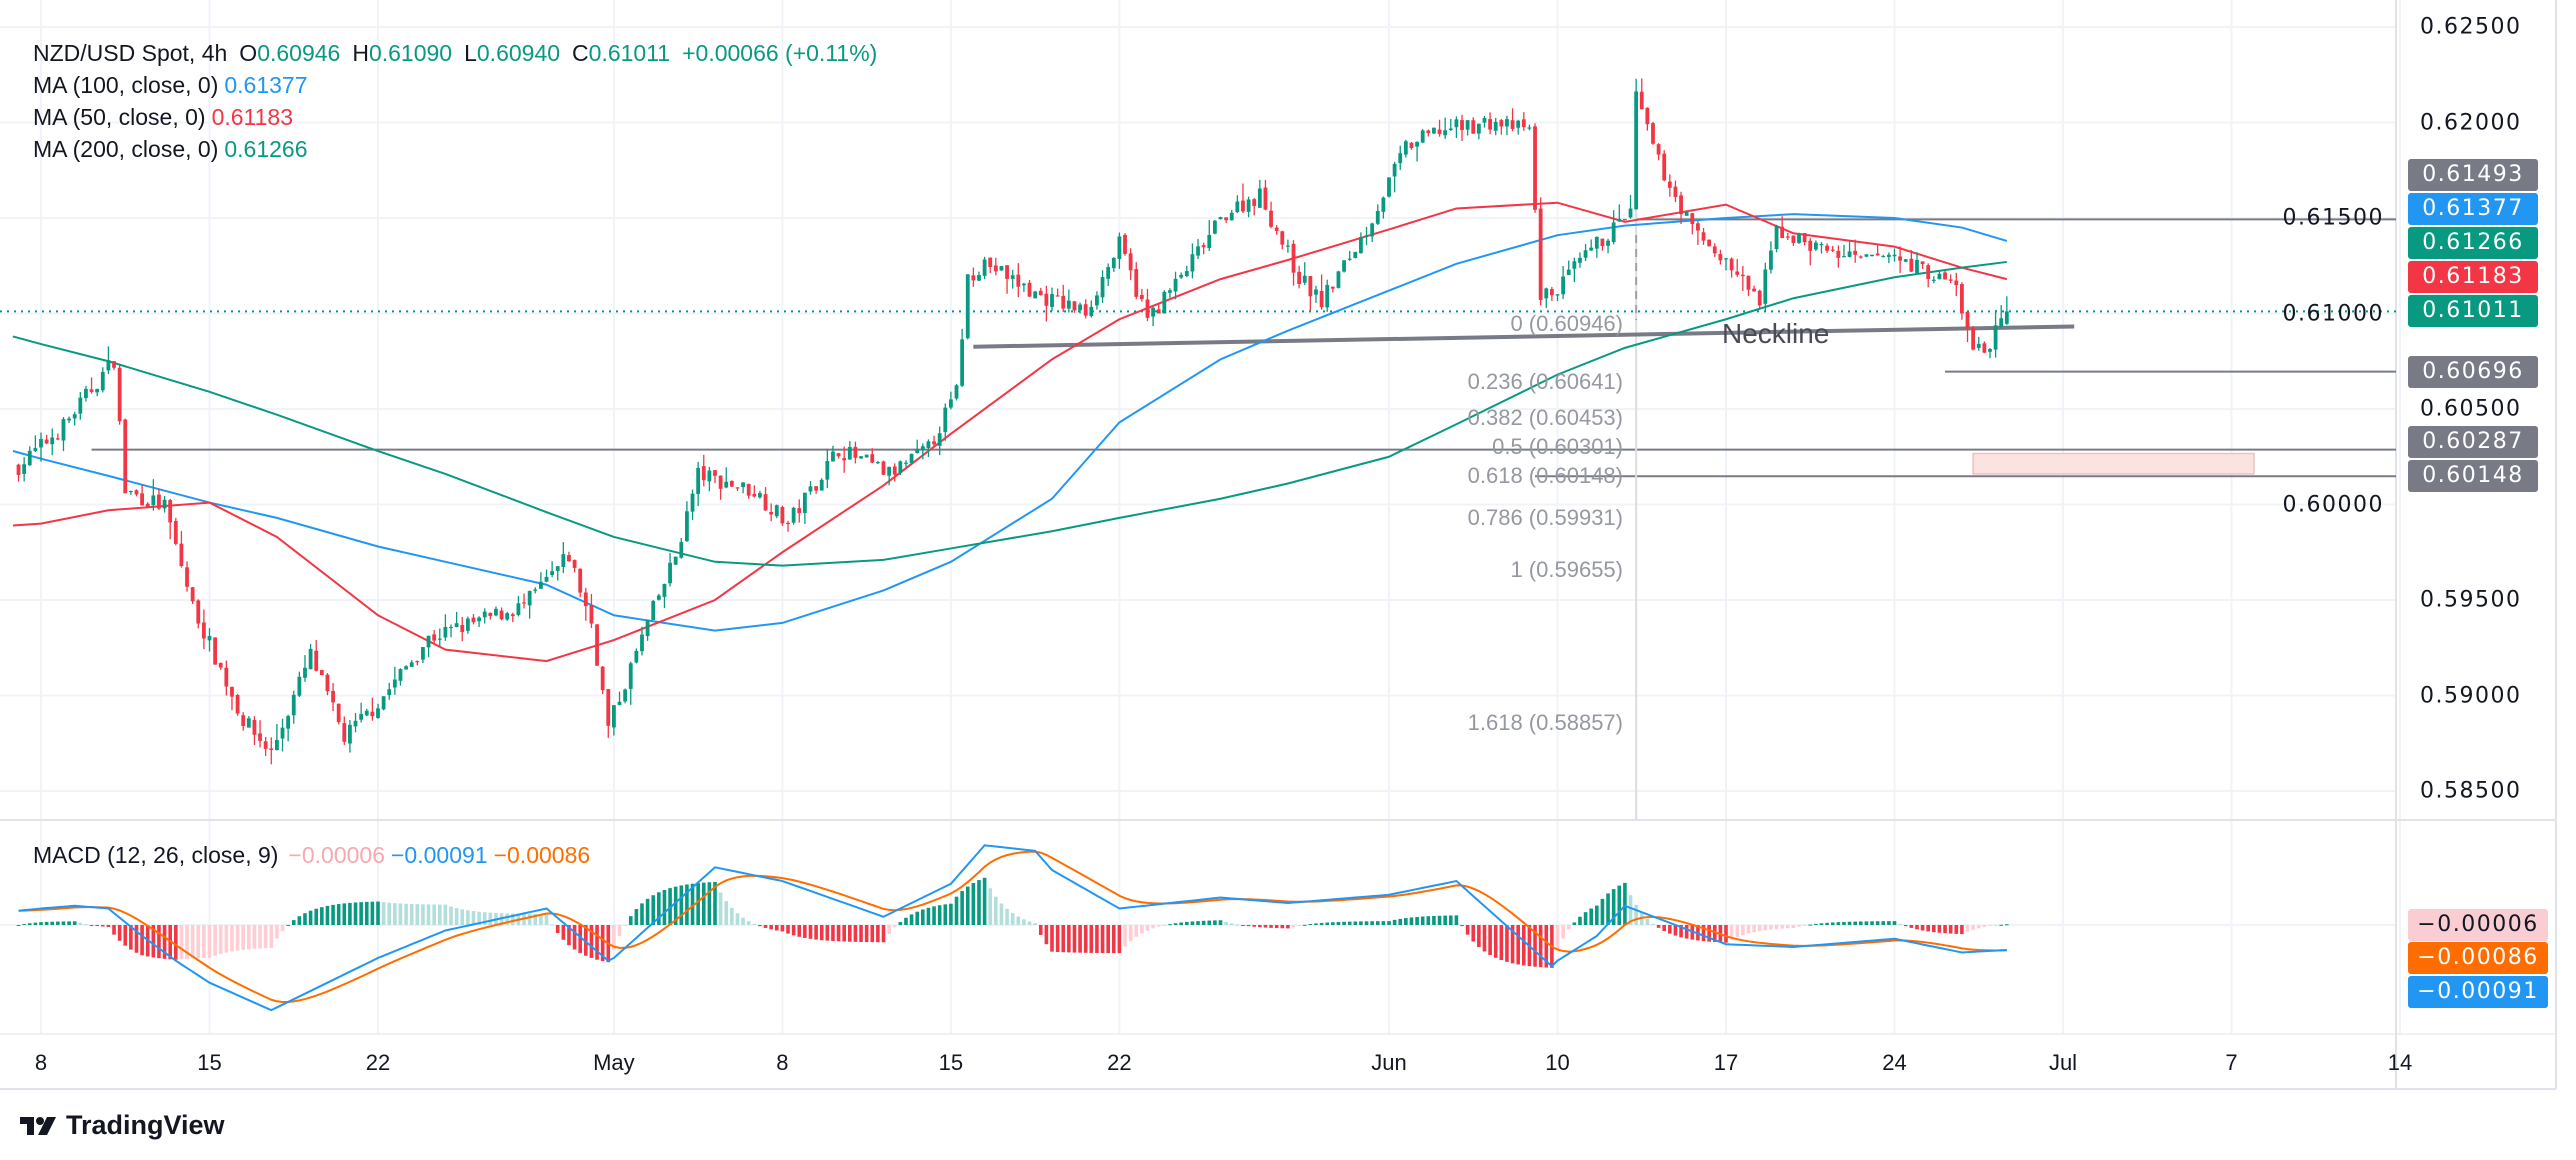  Describe the element at coordinates (378, 1062) in the screenshot. I see `time-axis-label: 22` at that location.